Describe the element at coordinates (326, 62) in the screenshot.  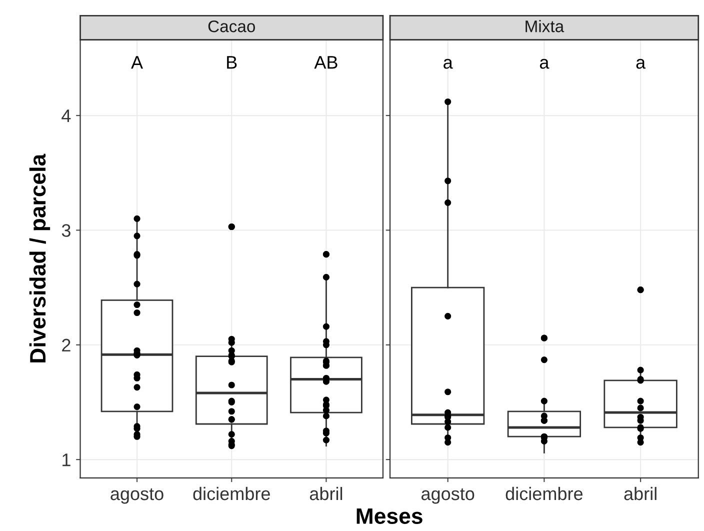
I see `annotation: AB` at that location.